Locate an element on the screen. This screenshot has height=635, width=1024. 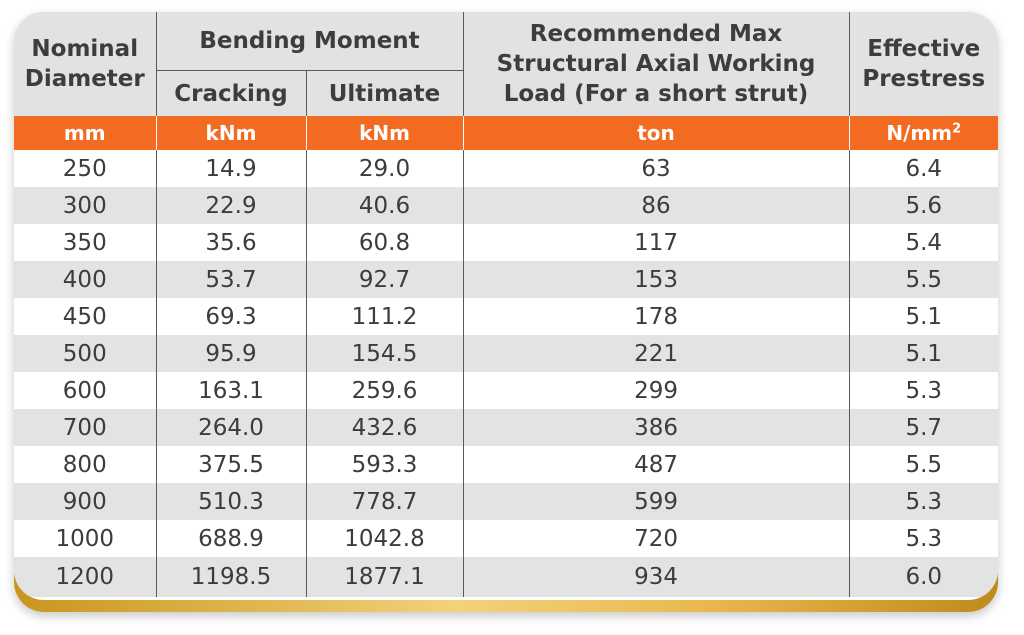
cell-axial-load: 386 is located at coordinates (656, 427).